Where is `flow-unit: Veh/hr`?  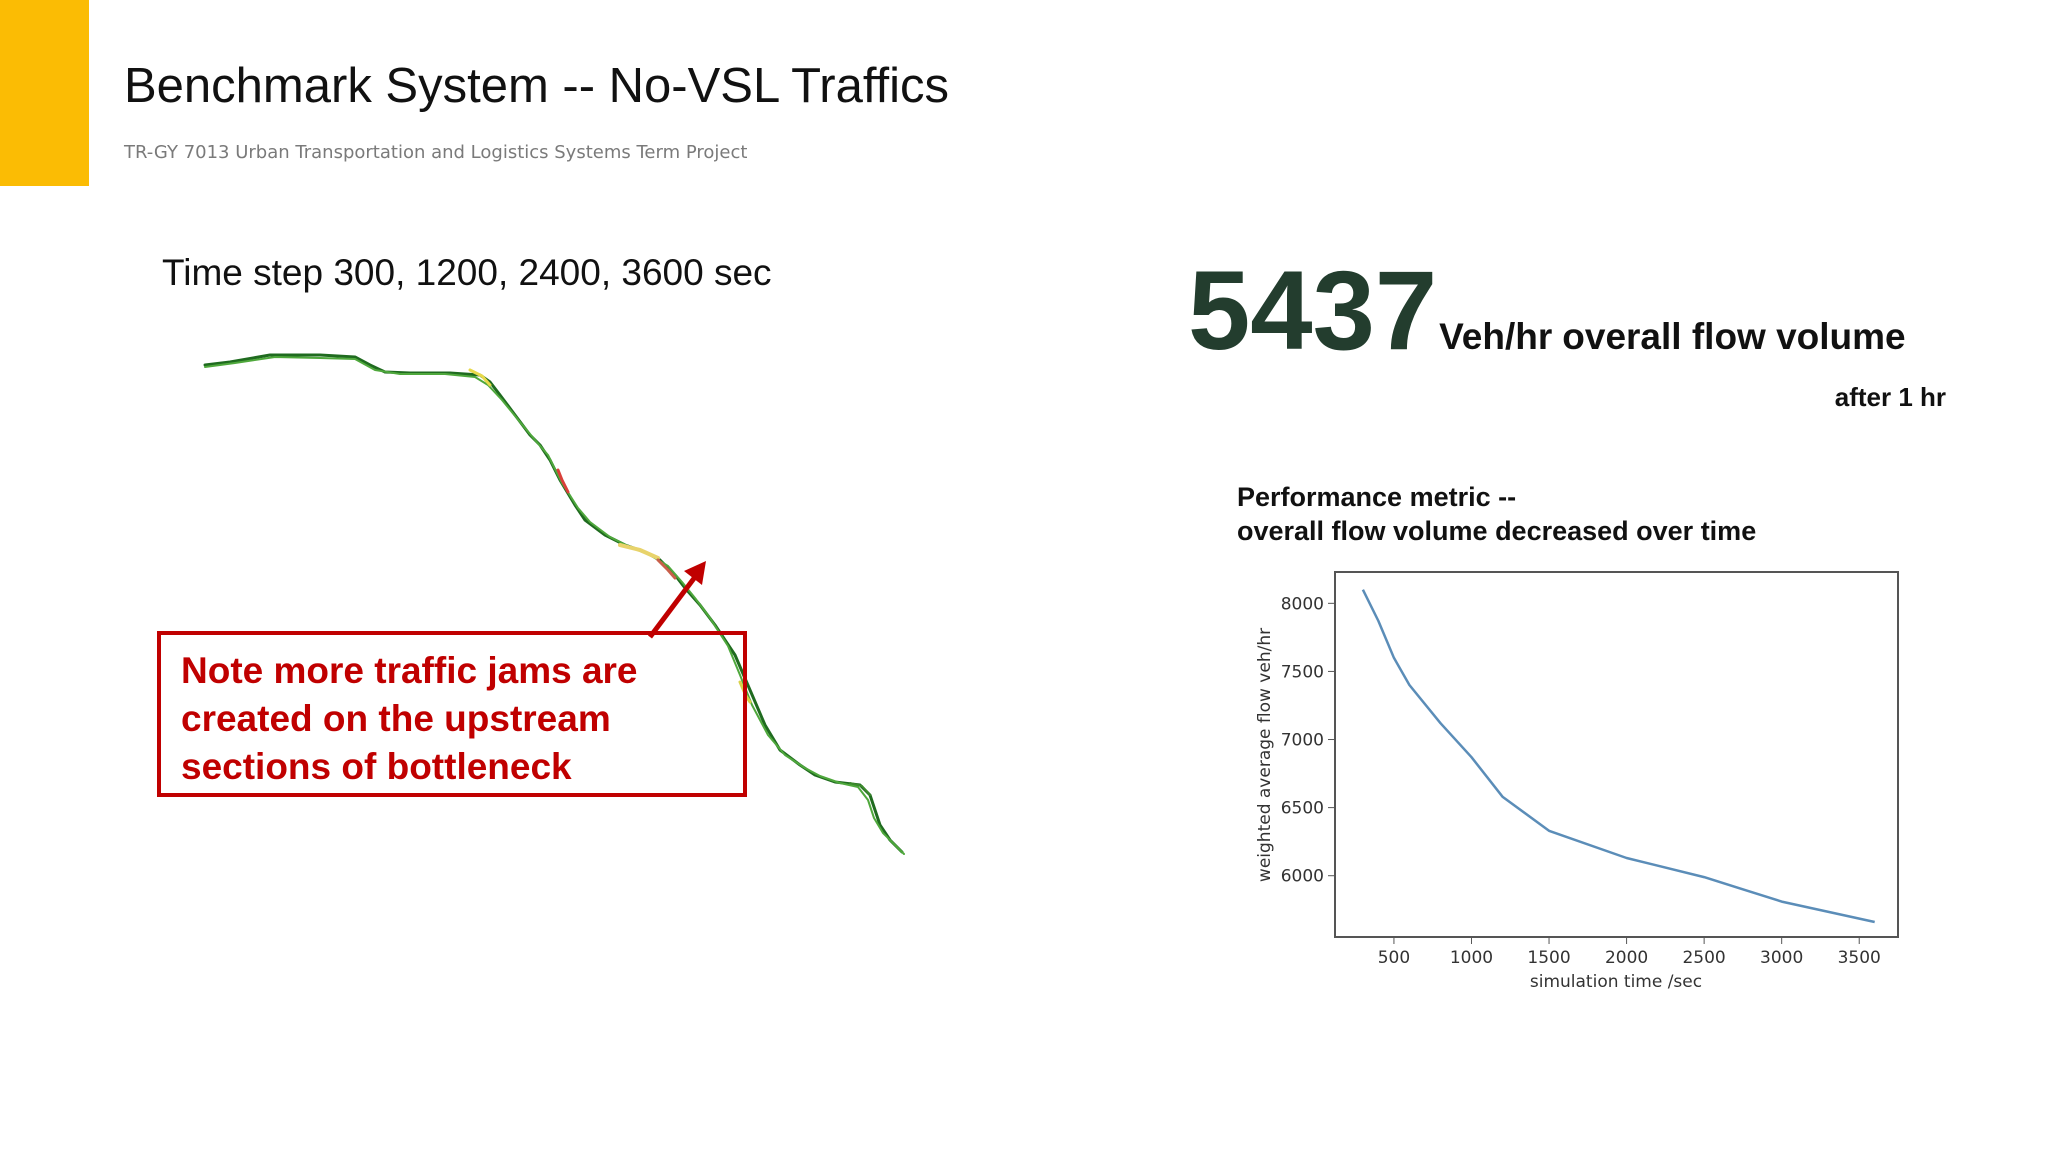
flow-unit: Veh/hr is located at coordinates (1496, 336).